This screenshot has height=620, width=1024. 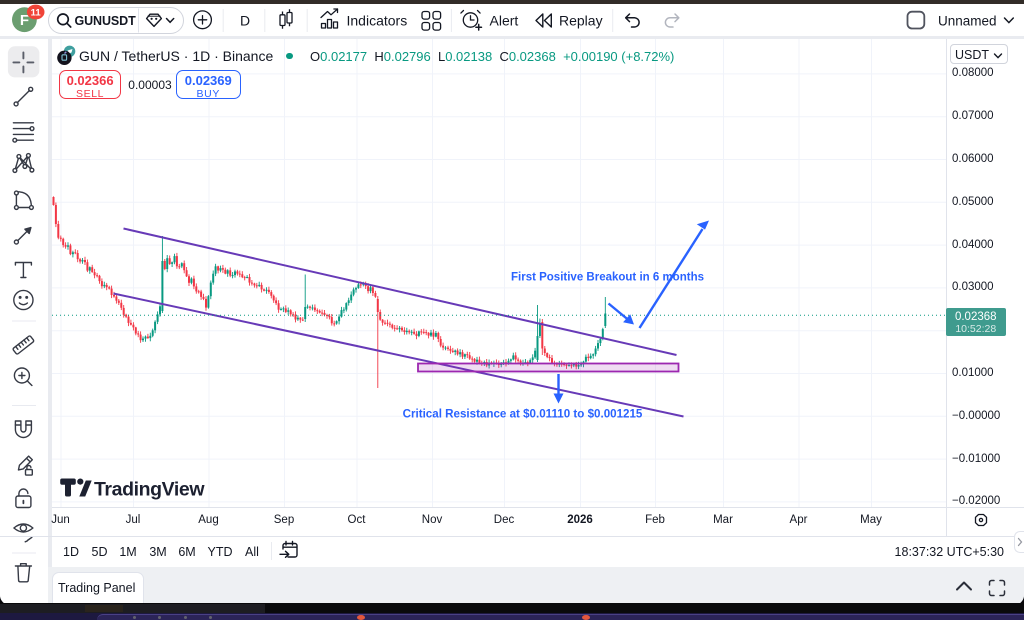 I want to click on svg-text: F, so click(x=24, y=20).